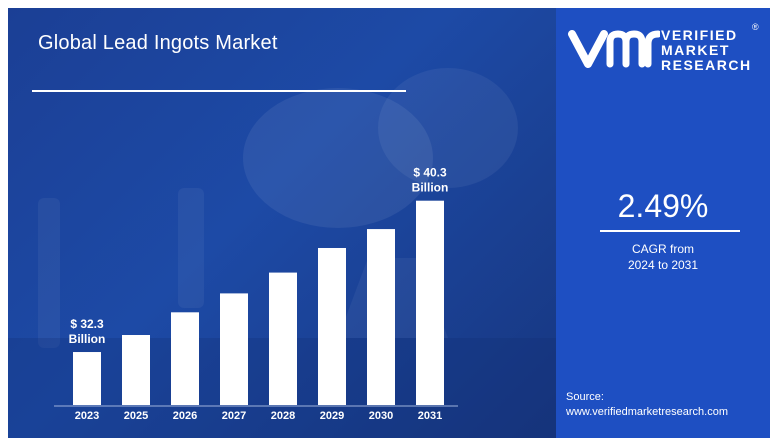 This screenshot has width=779, height=446. I want to click on x-tick-label: 2023, so click(87, 416).